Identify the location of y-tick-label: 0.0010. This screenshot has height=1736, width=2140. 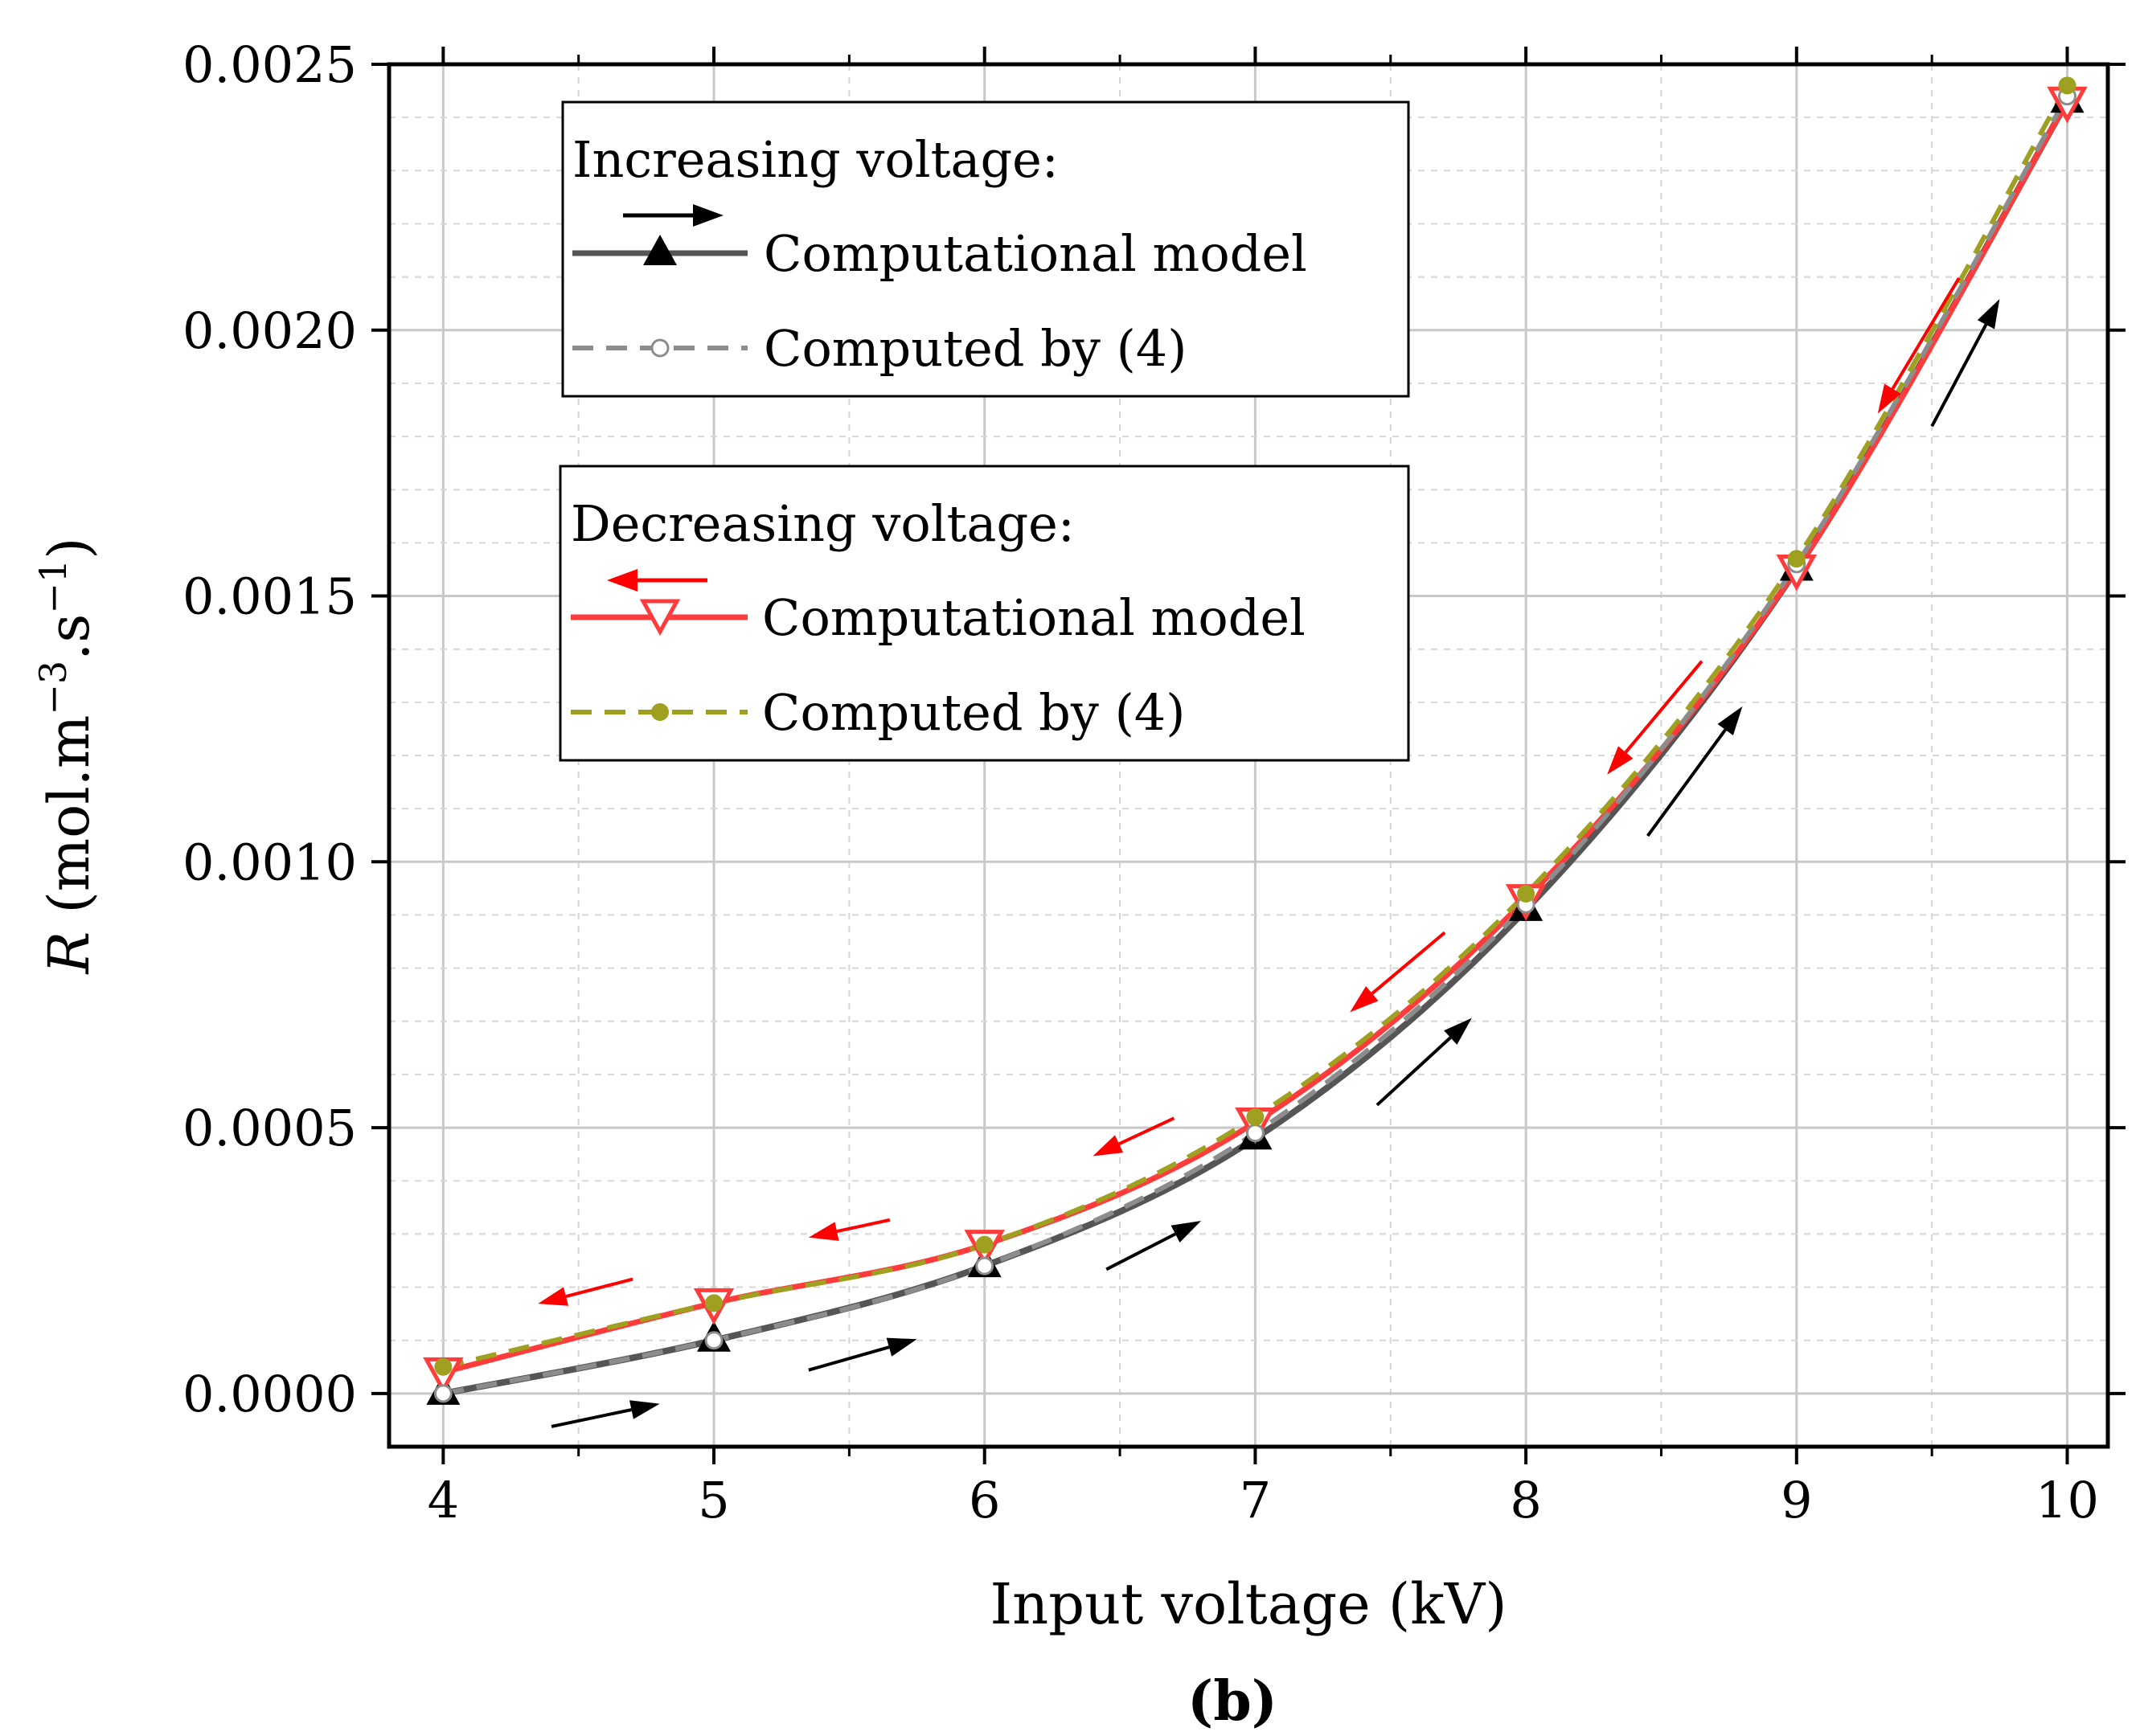
(269, 862).